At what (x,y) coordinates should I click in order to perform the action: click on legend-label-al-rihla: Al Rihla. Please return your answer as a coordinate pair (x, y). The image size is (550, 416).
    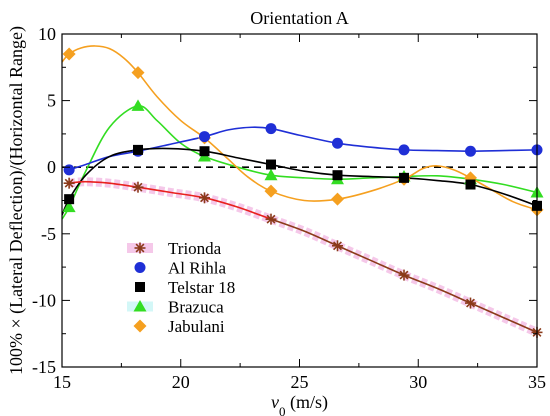
    Looking at the image, I should click on (197, 268).